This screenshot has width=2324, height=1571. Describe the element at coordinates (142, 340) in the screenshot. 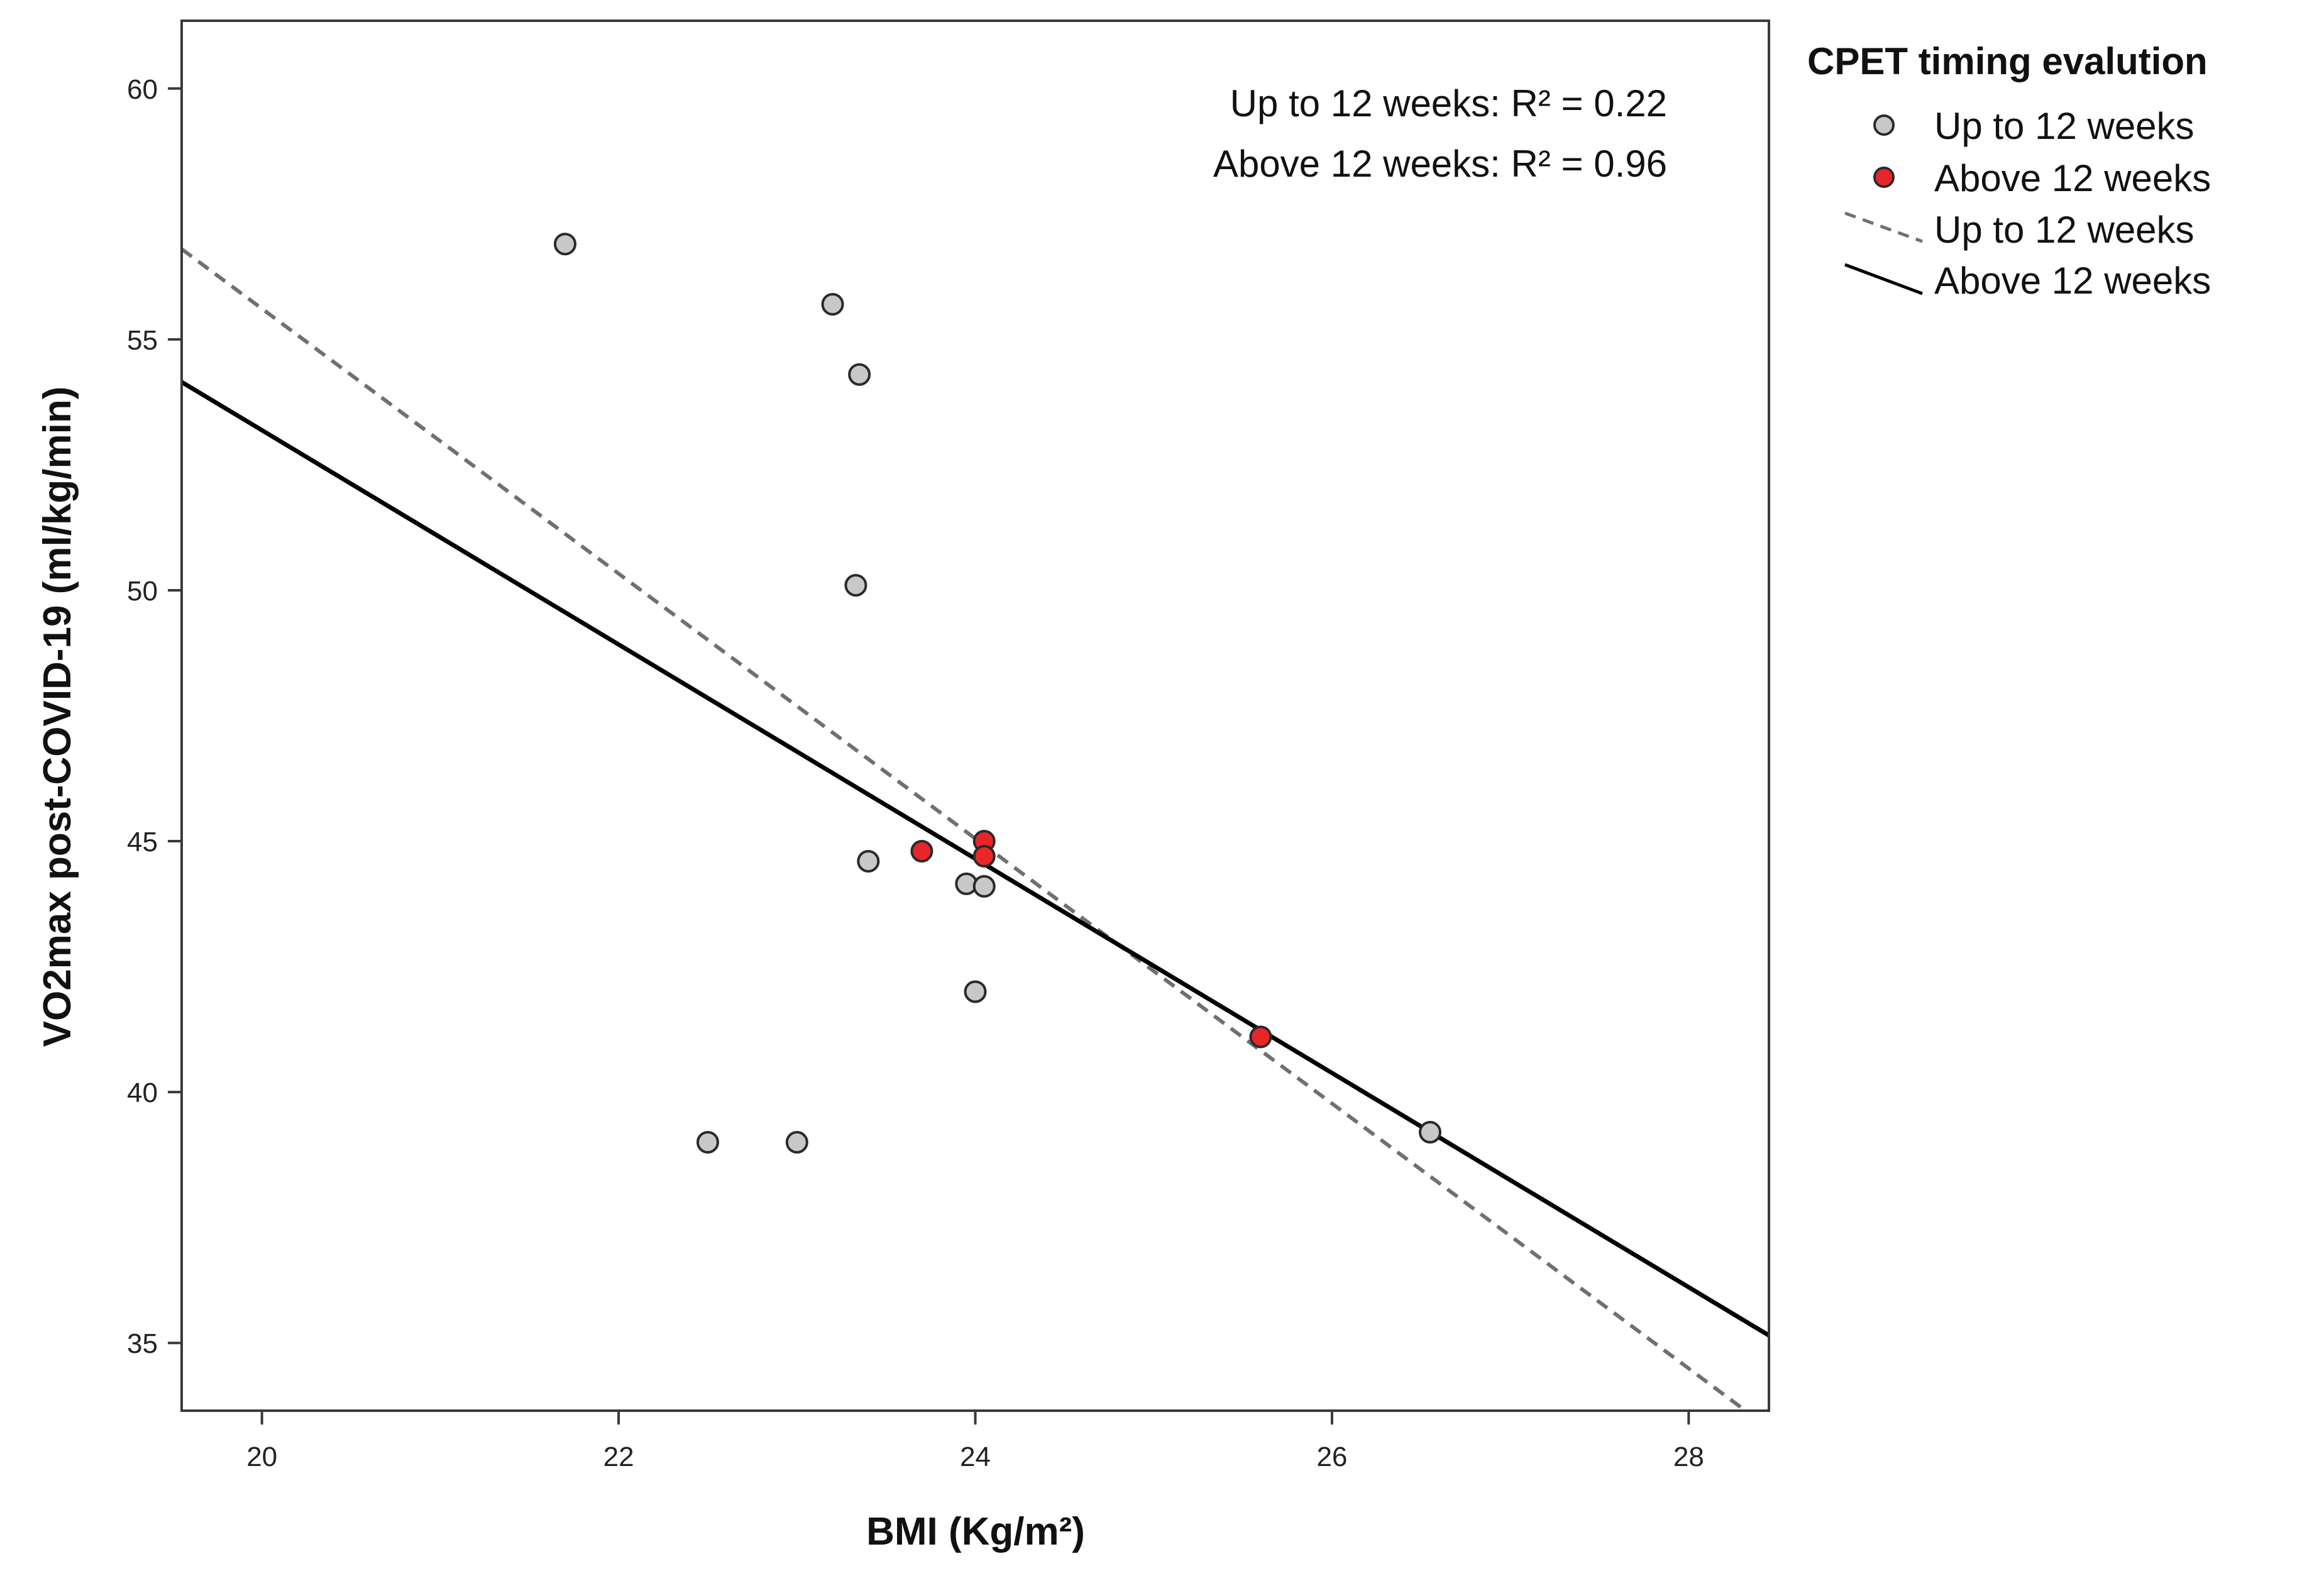

I see `y-tick-label: 55` at that location.